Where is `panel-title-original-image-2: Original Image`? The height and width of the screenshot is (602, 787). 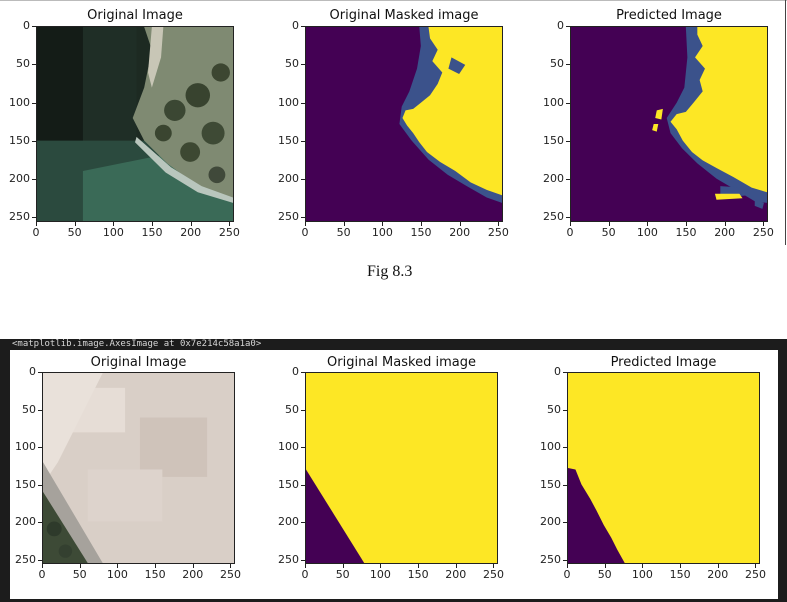
panel-title-original-image-2: Original Image is located at coordinates (138, 362).